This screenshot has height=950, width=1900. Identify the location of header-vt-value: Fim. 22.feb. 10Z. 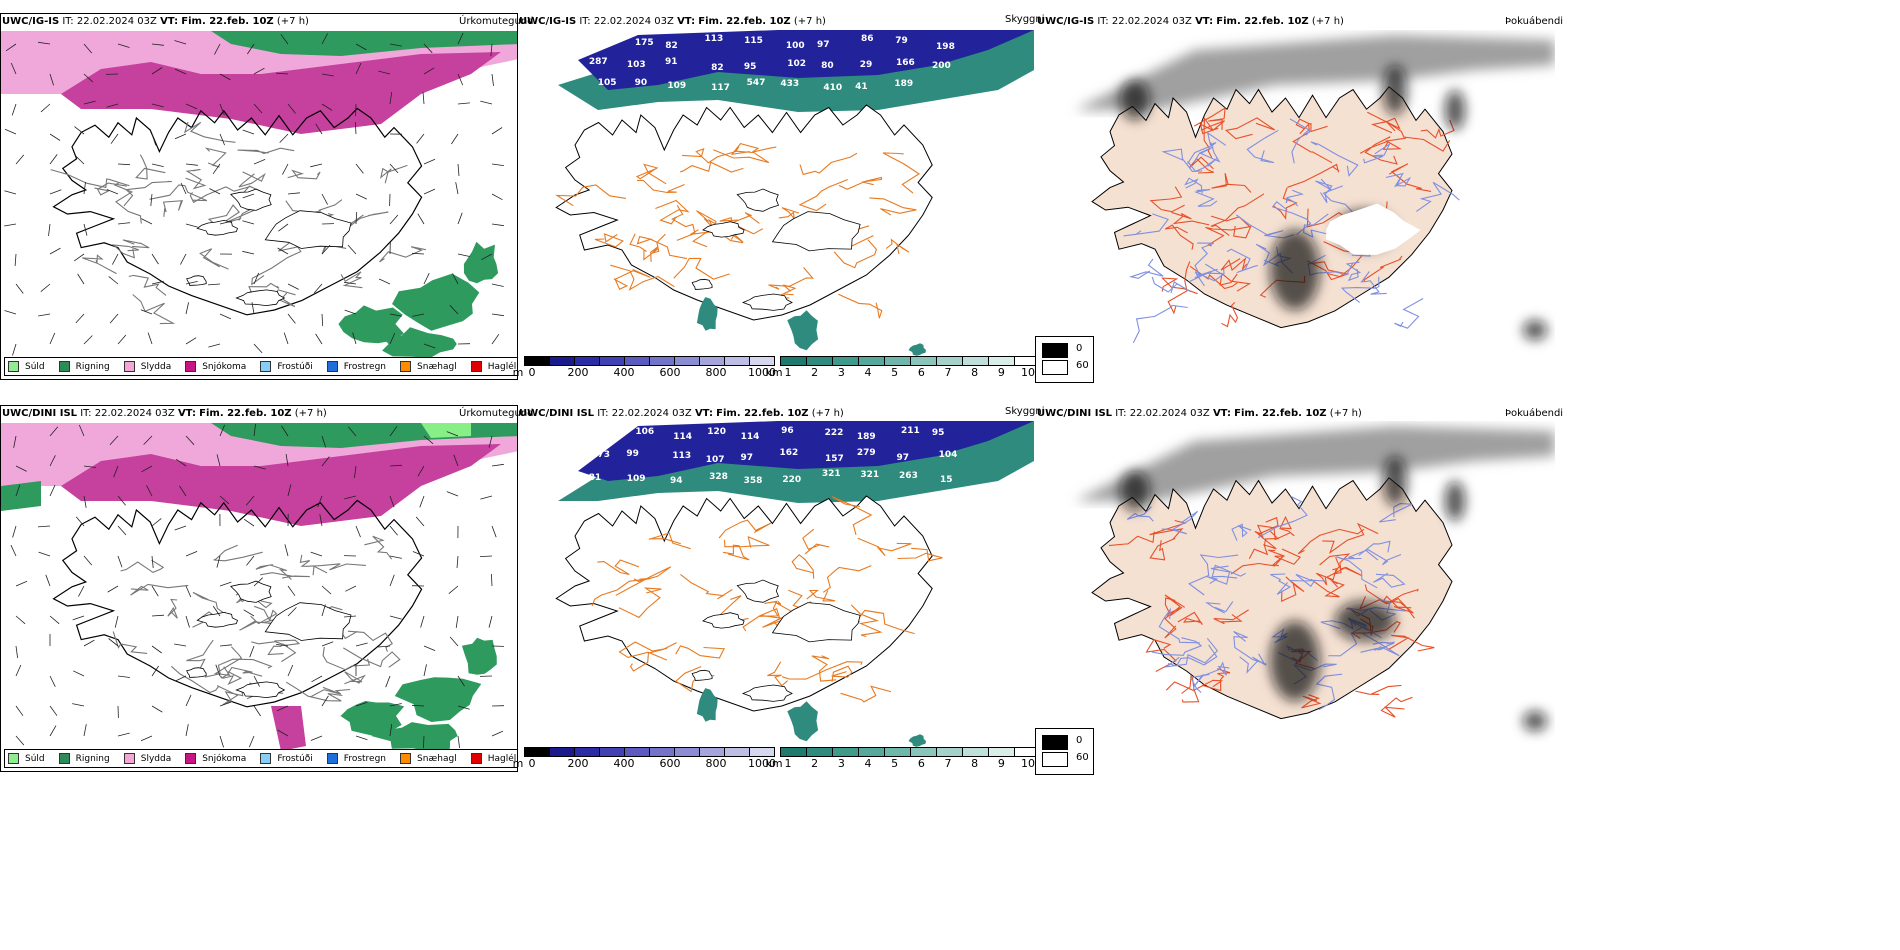
(762, 413).